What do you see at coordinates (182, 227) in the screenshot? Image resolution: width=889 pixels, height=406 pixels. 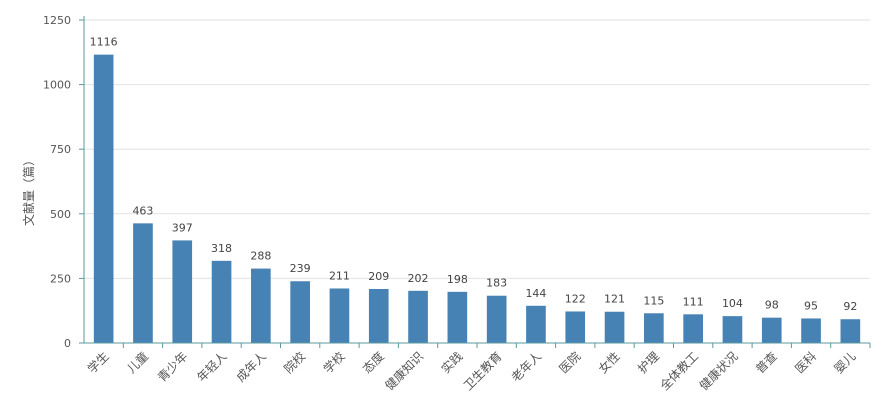 I see `data-label: 397` at bounding box center [182, 227].